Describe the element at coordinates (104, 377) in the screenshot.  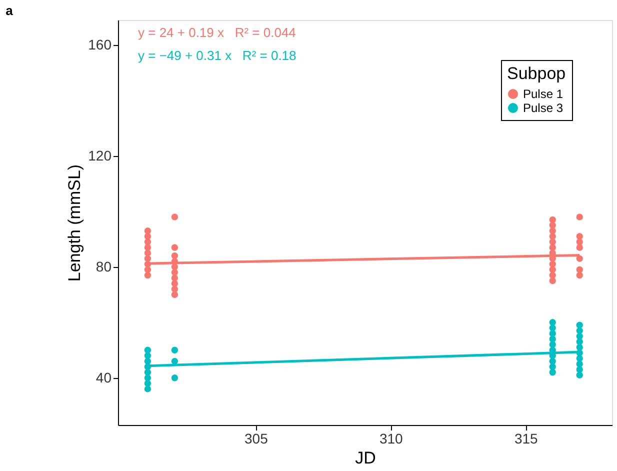
I see `y-tick-label: 40` at that location.